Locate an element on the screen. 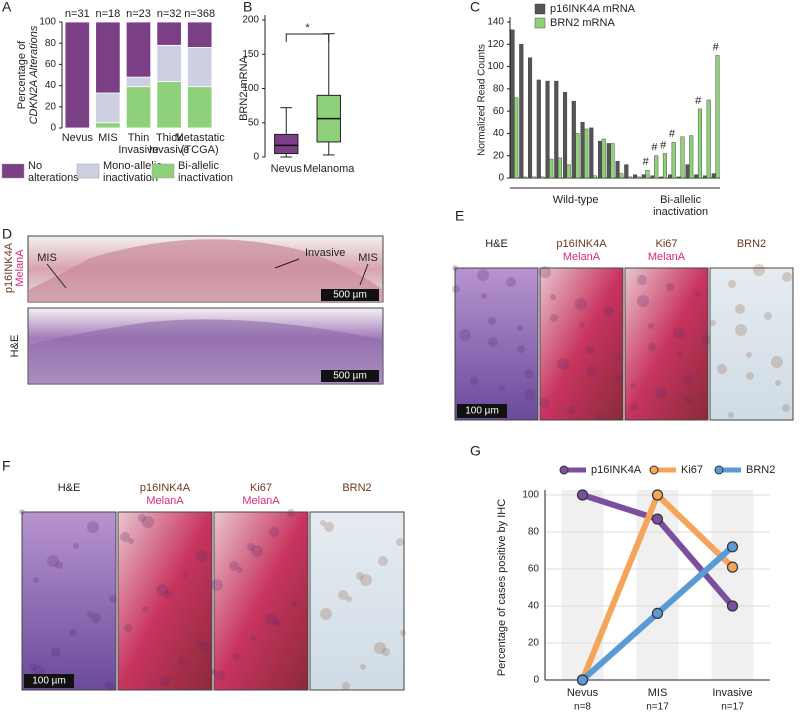 This screenshot has width=800, height=713. y-axis-label: BRN2 mRNA is located at coordinates (244, 87).